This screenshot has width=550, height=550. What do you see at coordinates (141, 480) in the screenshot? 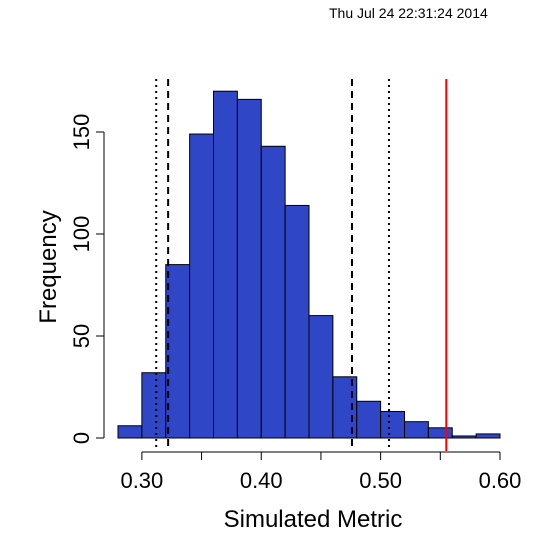
I see `x-tick-label: 0.30` at bounding box center [141, 480].